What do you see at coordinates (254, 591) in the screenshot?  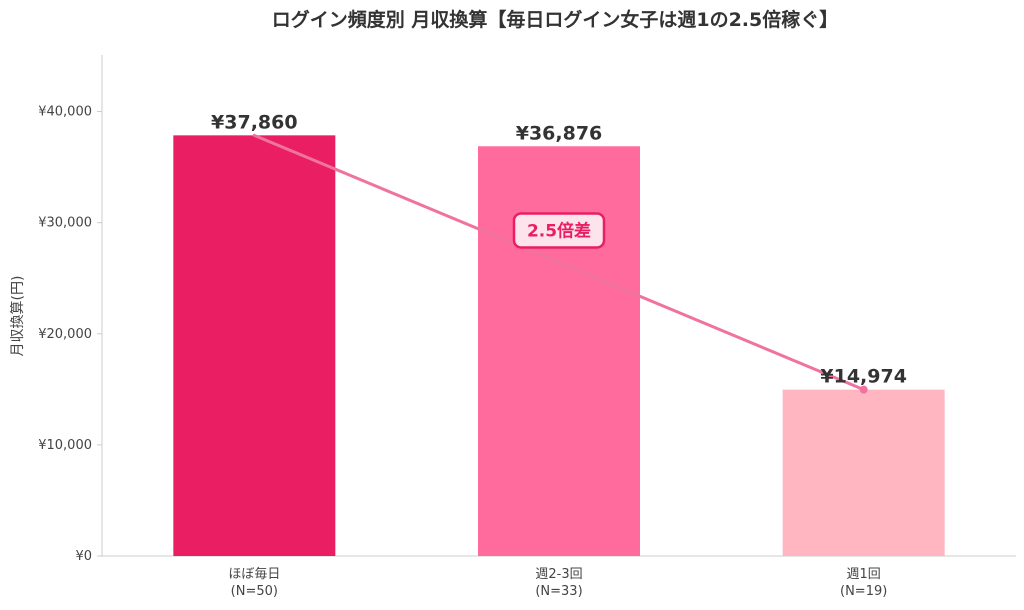 I see `x-category-sample-size: (N=50)` at bounding box center [254, 591].